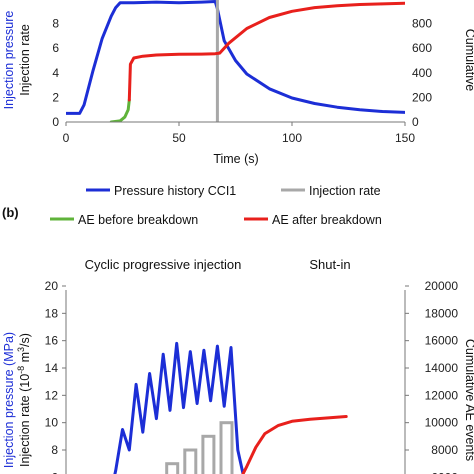 This screenshot has width=474, height=474. Describe the element at coordinates (52, 423) in the screenshot. I see `left-tick-label-b: 10` at that location.